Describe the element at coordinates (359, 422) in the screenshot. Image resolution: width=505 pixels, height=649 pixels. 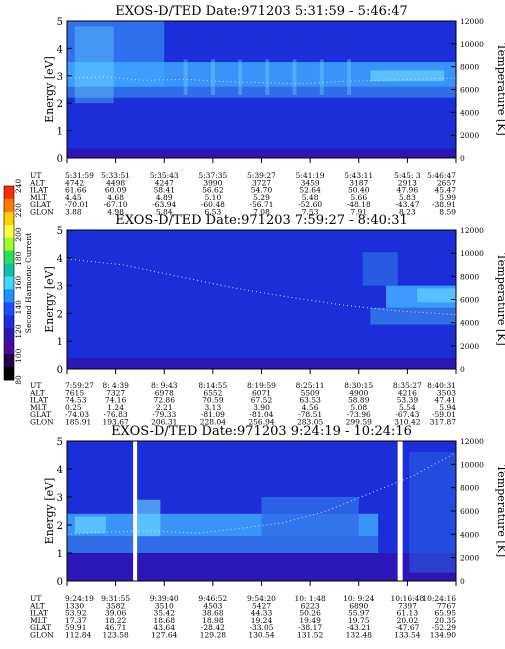
I see `ephemeris-value: 299.59` at that location.